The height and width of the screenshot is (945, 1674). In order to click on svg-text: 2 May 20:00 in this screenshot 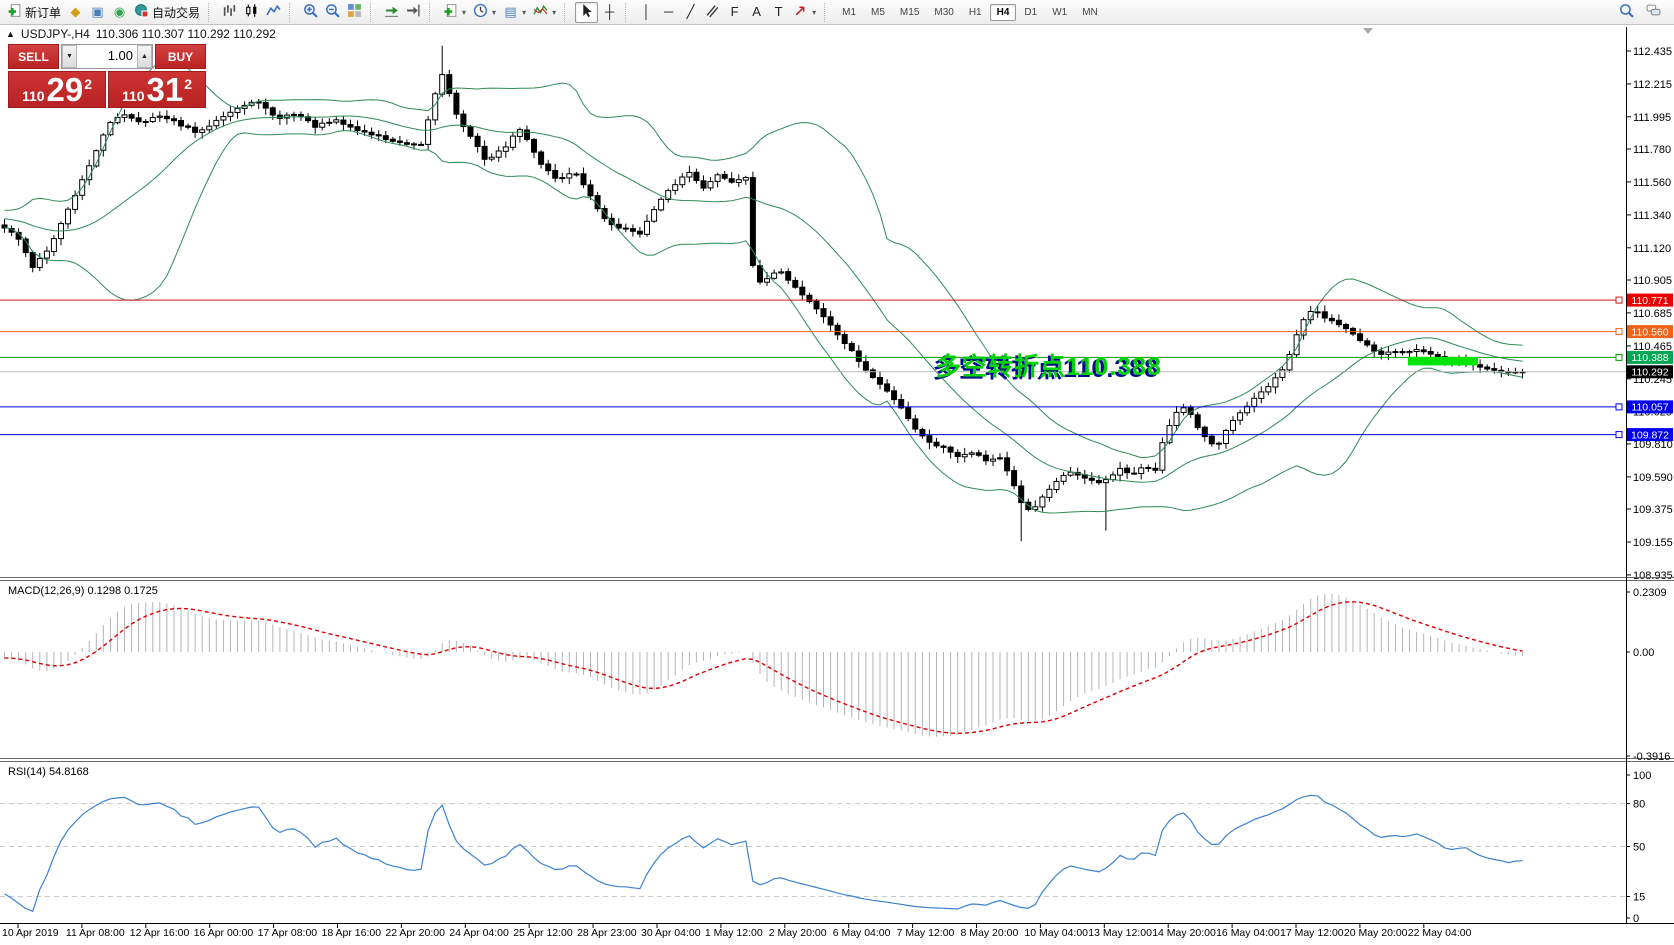, I will do `click(798, 933)`.